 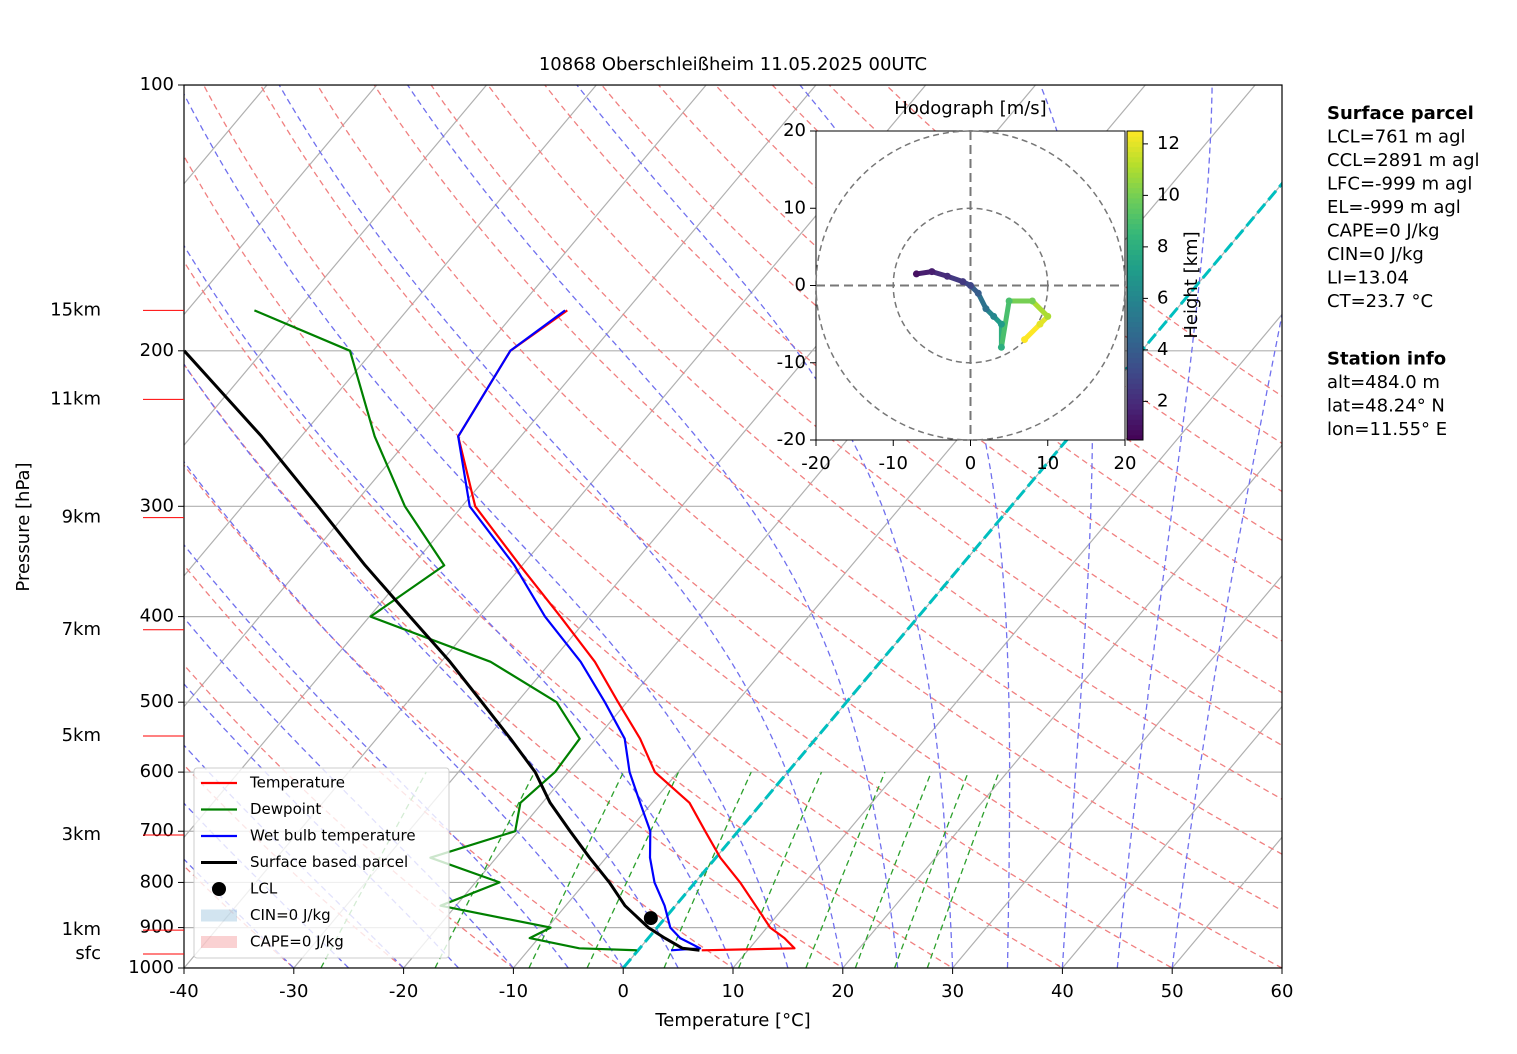 I want to click on colorbar-tick-label: 12, so click(x=1168, y=143).